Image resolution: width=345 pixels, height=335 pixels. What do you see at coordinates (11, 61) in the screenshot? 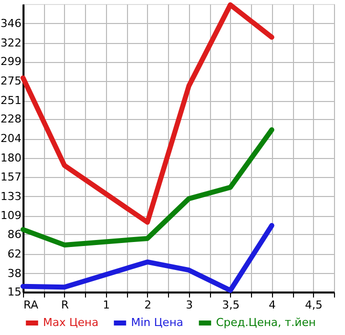
I see `y-tick-label: 299` at bounding box center [11, 61].